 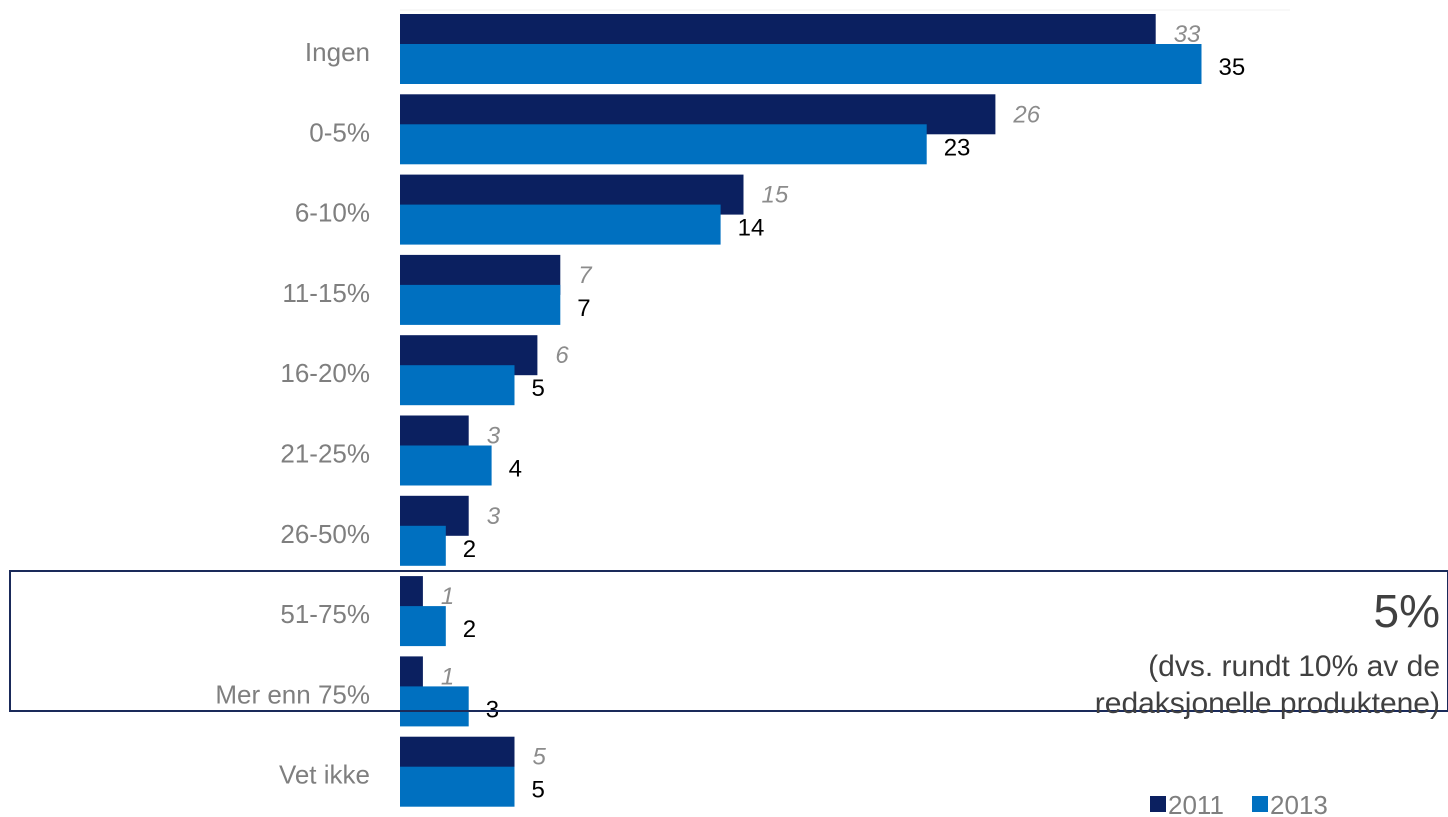 I want to click on value-label-2011-1: 26, so click(x=1026, y=114).